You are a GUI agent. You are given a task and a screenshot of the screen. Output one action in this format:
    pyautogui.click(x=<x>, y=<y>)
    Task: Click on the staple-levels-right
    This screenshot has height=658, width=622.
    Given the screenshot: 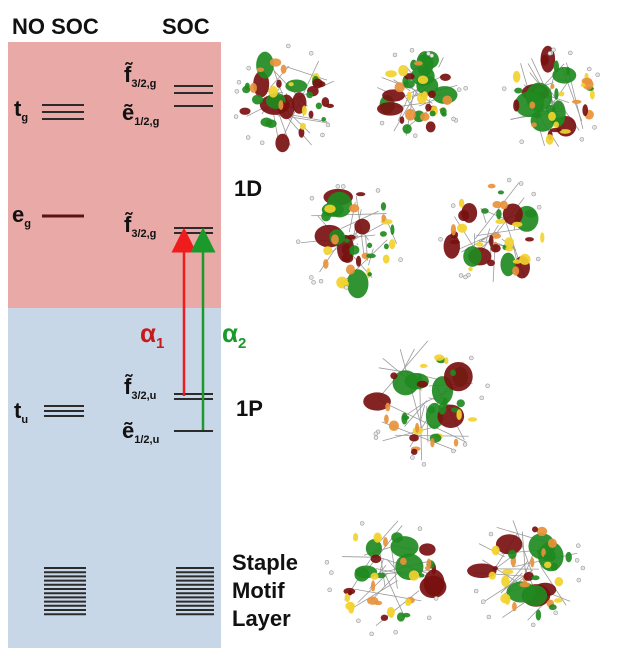 What is the action you would take?
    pyautogui.click(x=195, y=591)
    